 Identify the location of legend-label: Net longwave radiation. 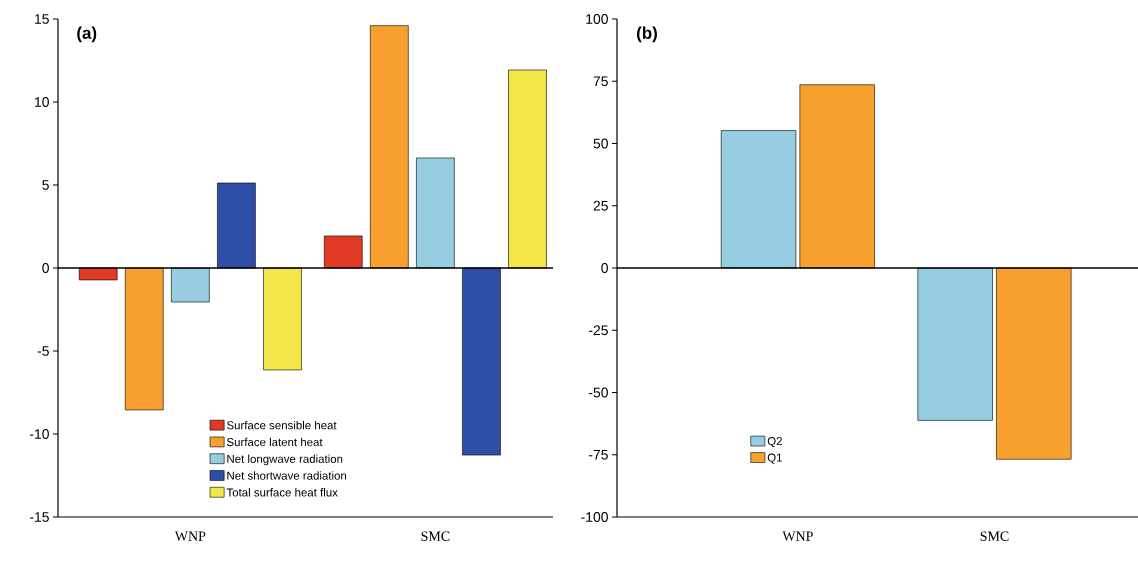
(285, 460).